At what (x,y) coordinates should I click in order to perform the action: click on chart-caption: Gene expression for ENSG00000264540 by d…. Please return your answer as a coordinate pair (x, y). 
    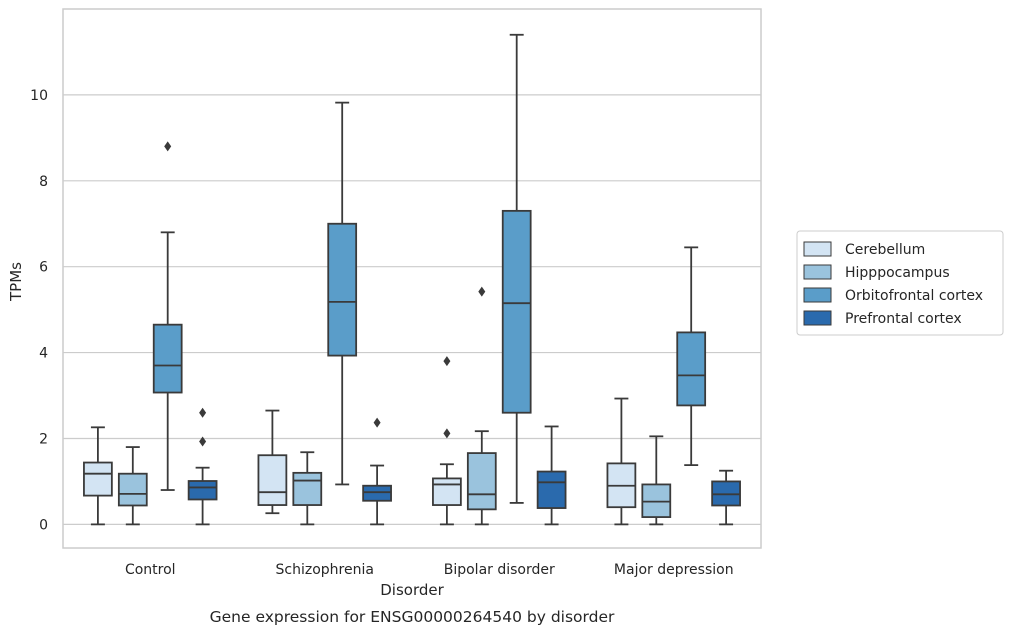
    Looking at the image, I should click on (412, 617).